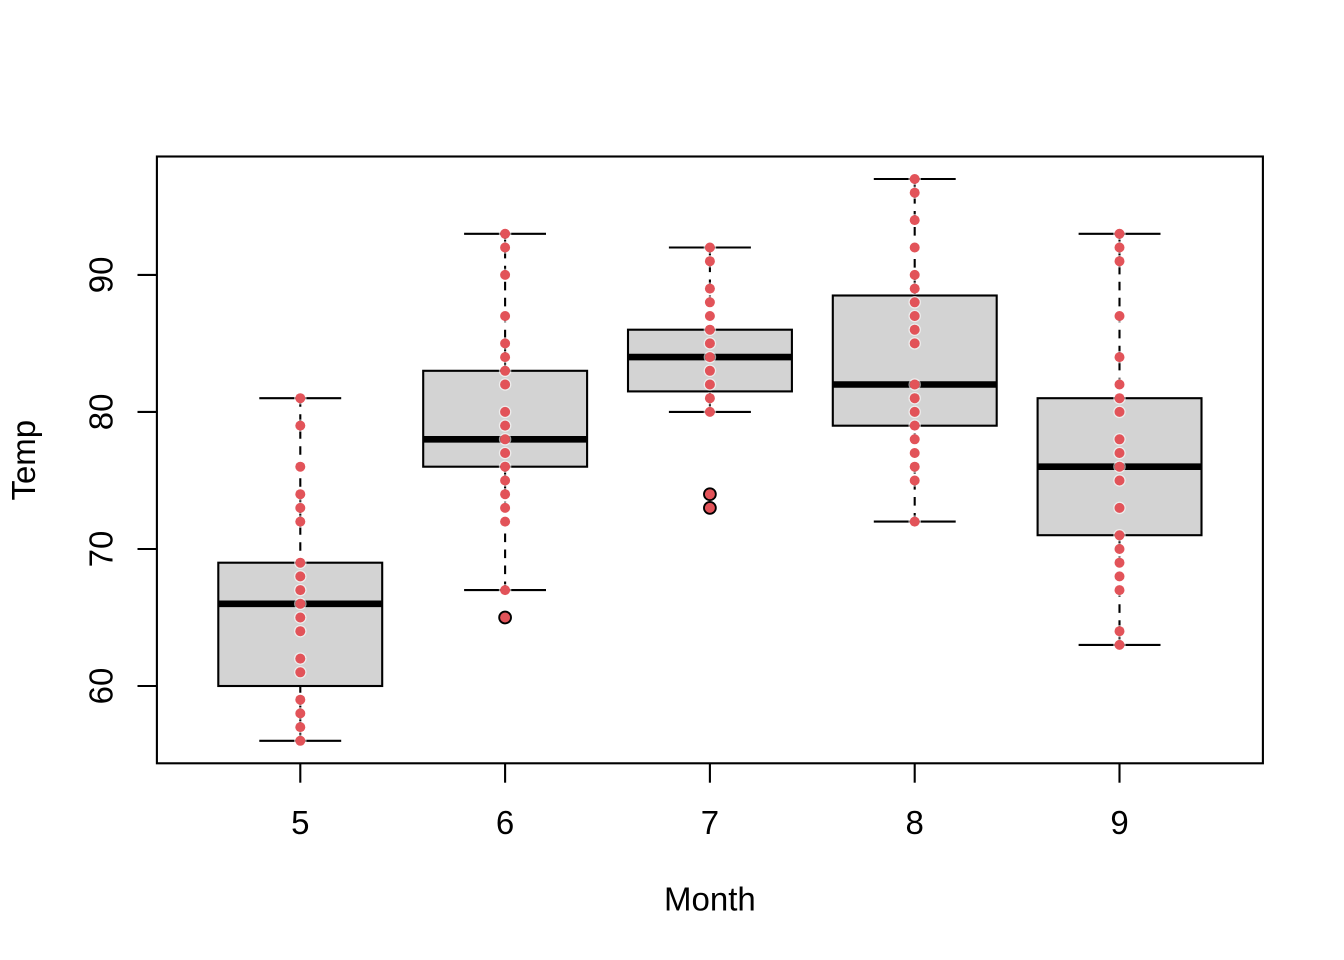 Image resolution: width=1344 pixels, height=960 pixels. I want to click on svg-text: 9, so click(1119, 822).